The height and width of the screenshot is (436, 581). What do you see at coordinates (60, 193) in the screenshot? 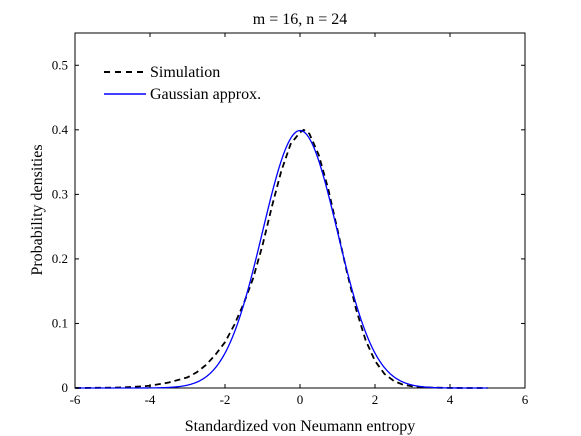
I see `y-tick-label-0.3: 0.3` at bounding box center [60, 193].